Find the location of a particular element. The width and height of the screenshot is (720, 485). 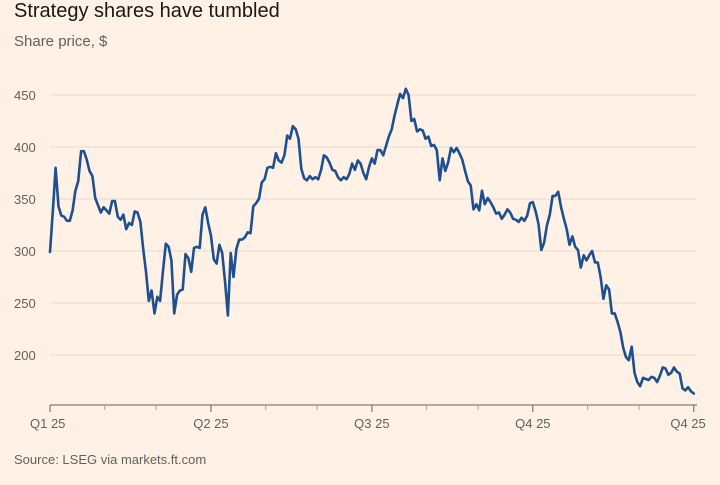

y-tick-label: 350 is located at coordinates (25, 199).